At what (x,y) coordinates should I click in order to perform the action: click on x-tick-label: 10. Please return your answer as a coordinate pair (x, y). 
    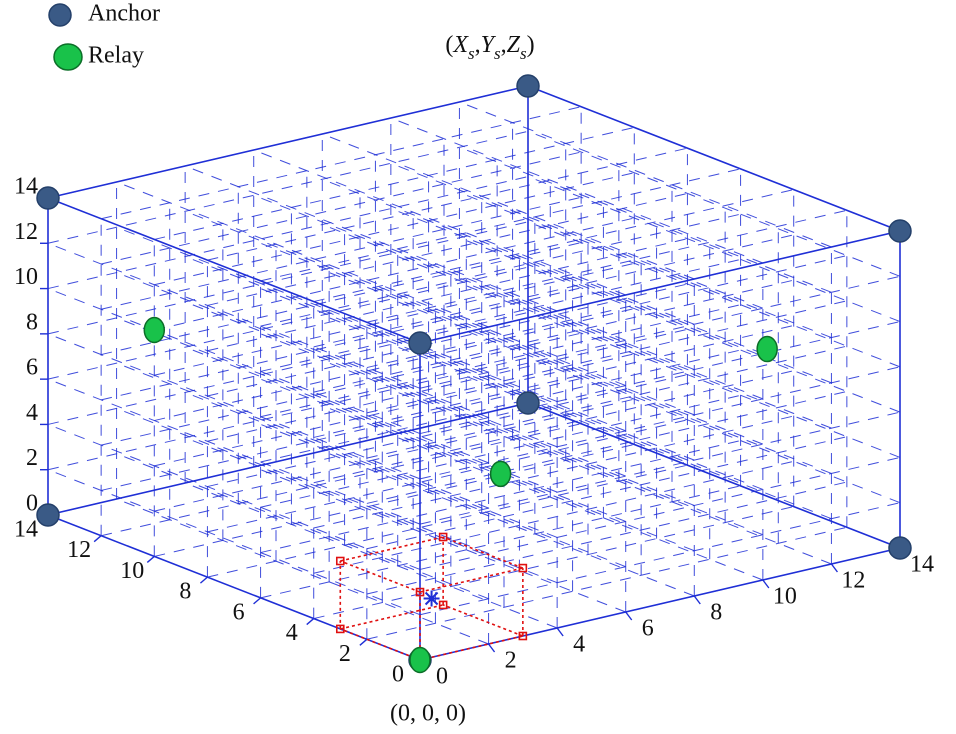
    Looking at the image, I should click on (785, 597).